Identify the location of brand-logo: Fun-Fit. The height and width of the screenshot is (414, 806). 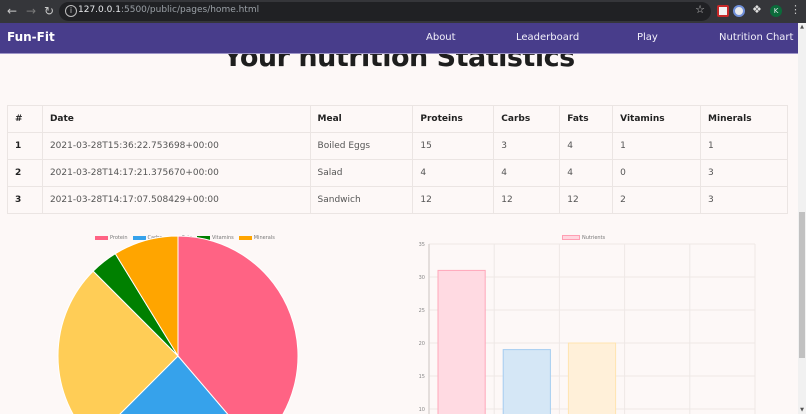
(31, 37).